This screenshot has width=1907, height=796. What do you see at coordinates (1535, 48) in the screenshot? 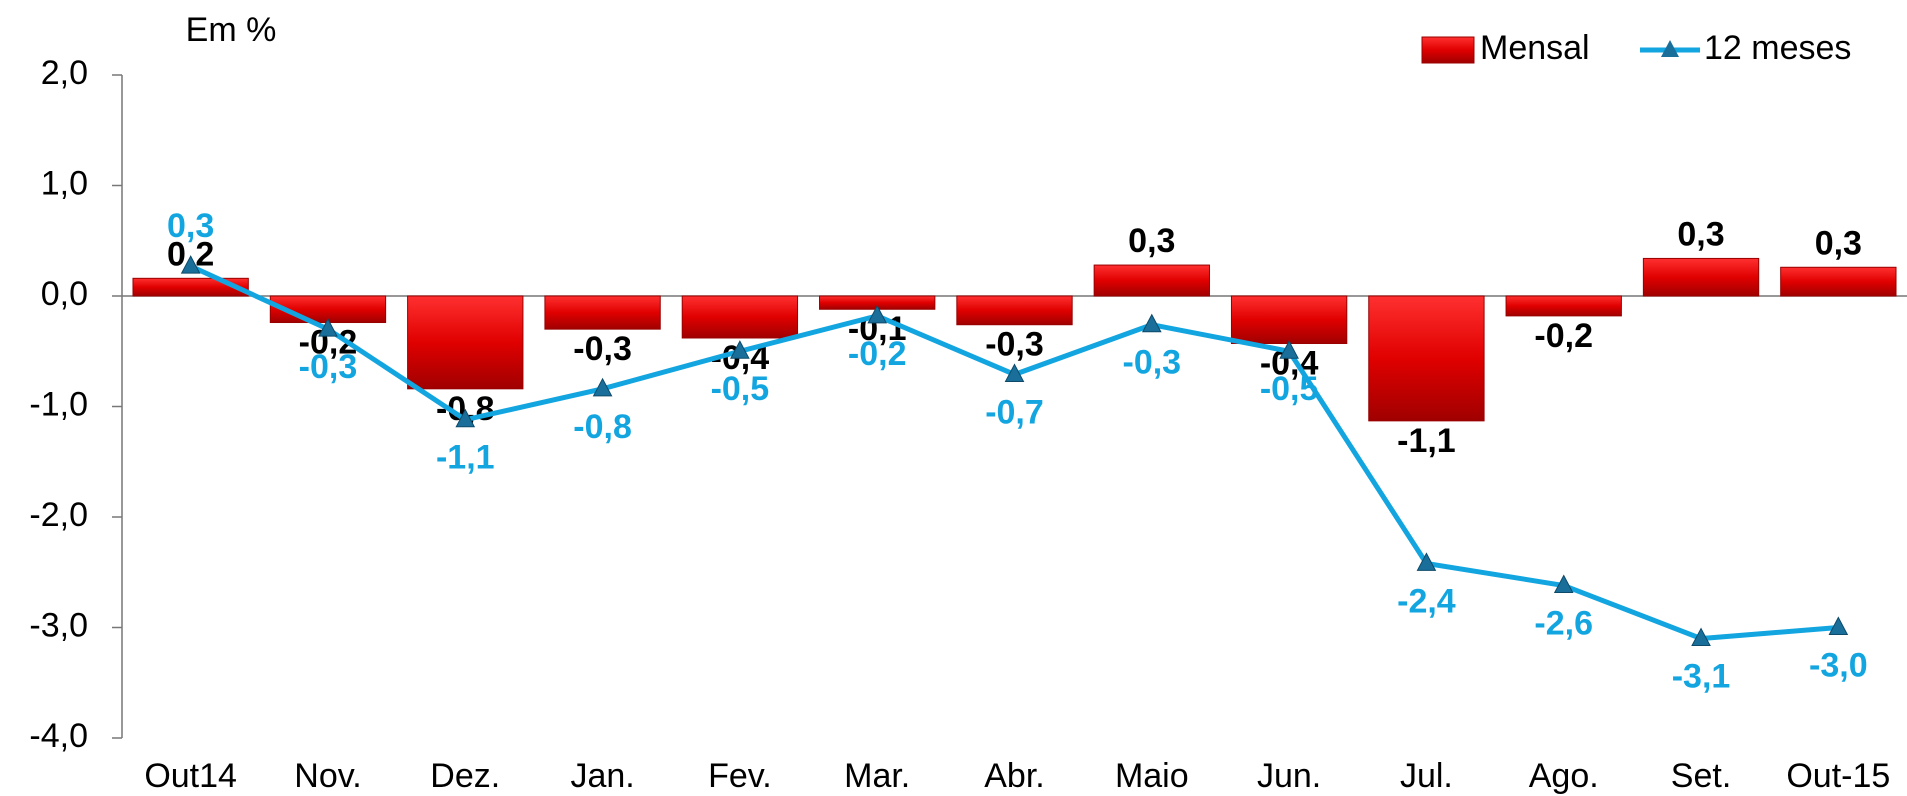
I see `legend-label: Mensal` at bounding box center [1535, 48].